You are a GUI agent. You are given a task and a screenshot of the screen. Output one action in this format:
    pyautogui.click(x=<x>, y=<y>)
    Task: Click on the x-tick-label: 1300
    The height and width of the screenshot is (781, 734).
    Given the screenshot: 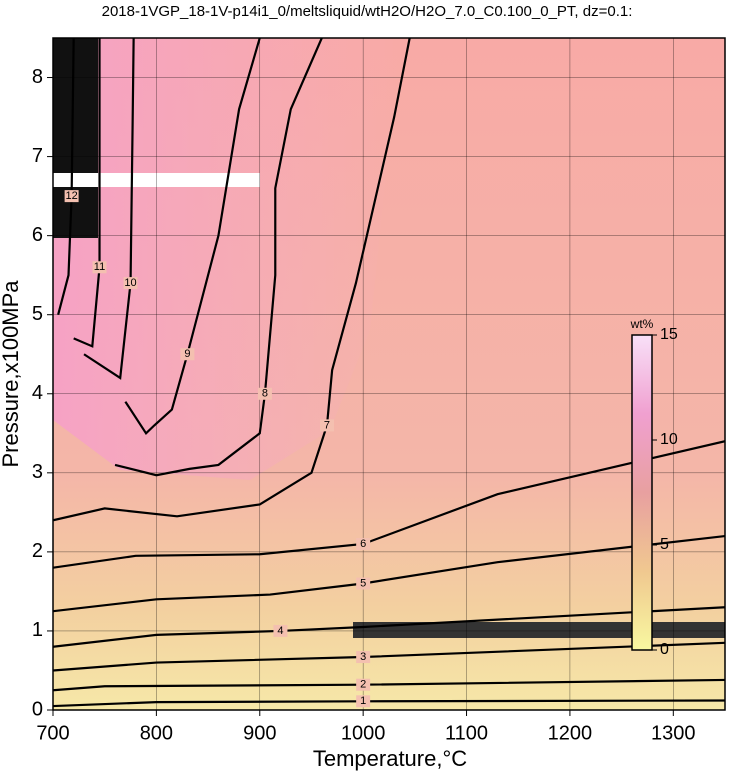 What is the action you would take?
    pyautogui.click(x=673, y=733)
    